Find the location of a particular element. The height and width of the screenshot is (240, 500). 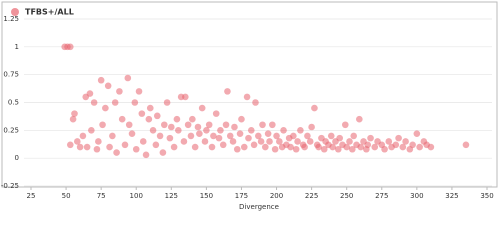

x-tick-label: 225 is located at coordinates (311, 196).